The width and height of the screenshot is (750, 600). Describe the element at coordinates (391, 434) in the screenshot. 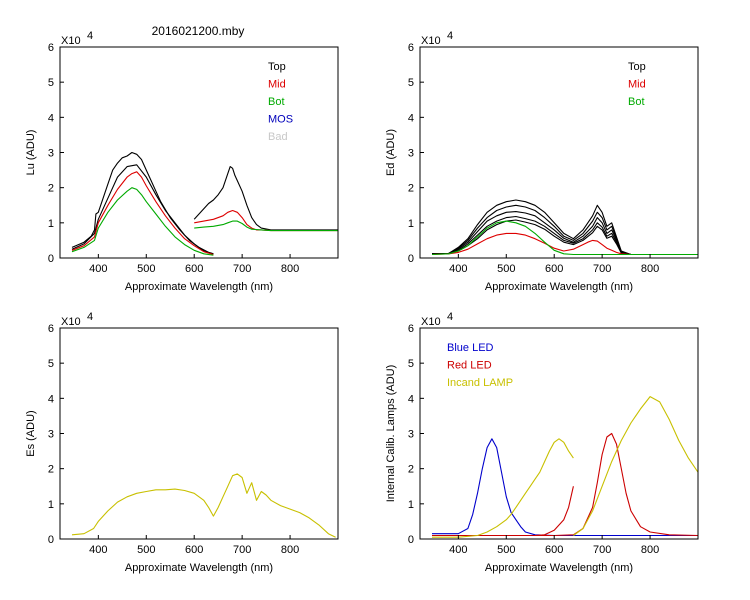

I see `y-axis-label: Internal Calib. Lamps (ADU)` at that location.